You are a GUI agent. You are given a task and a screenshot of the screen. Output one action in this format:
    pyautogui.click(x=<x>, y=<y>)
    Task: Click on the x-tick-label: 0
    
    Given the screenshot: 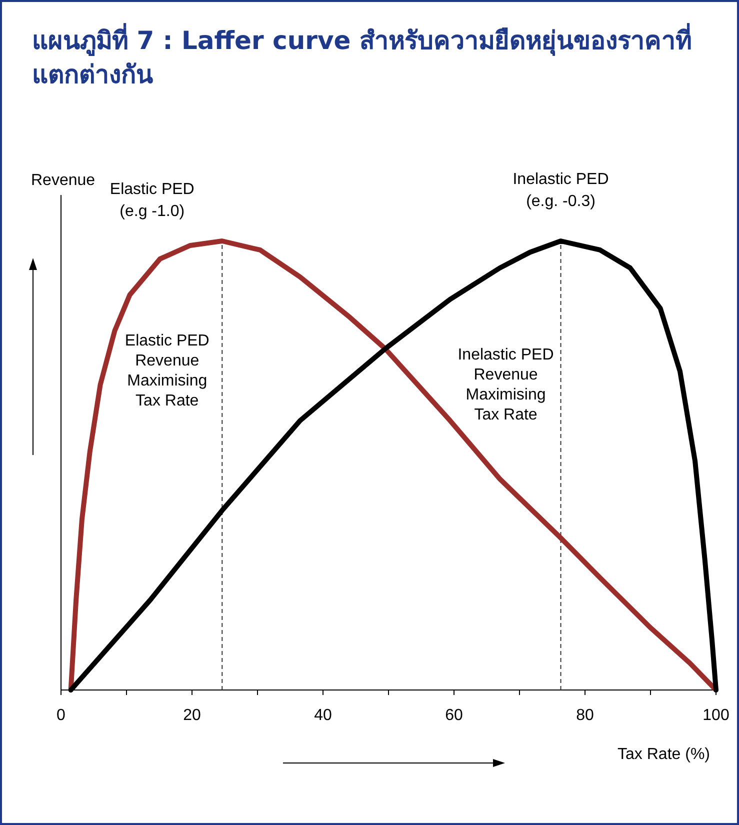 What is the action you would take?
    pyautogui.click(x=61, y=715)
    